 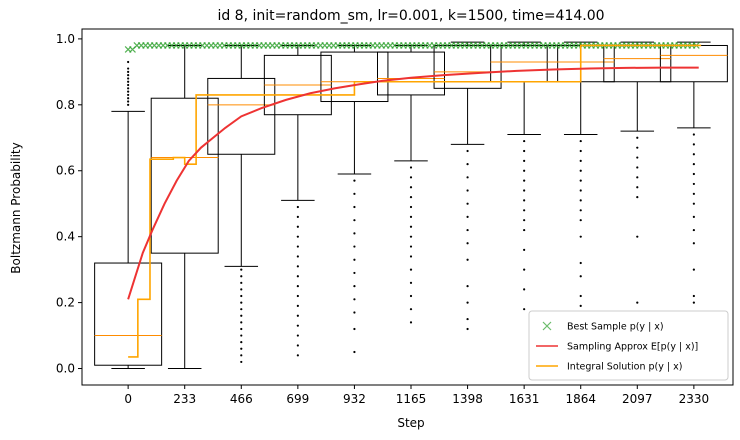 What do you see at coordinates (184, 399) in the screenshot?
I see `x-tick-label: 233` at bounding box center [184, 399].